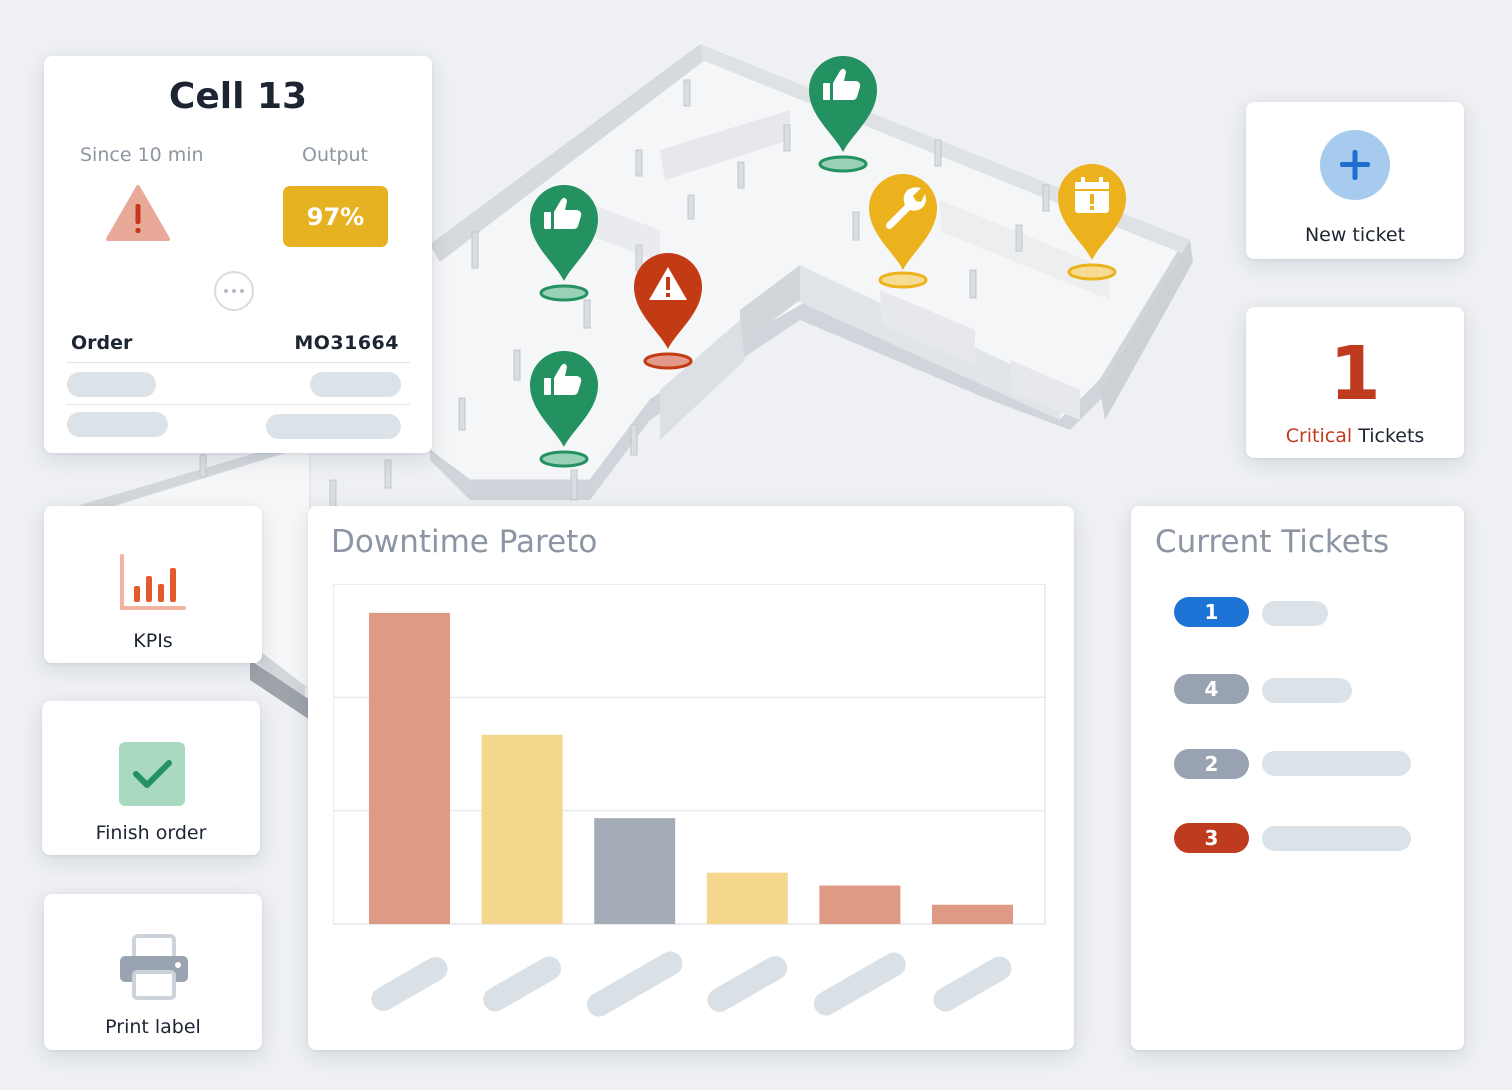 This screenshot has width=1512, height=1090. I want to click on ticket-badge: 2, so click(1211, 764).